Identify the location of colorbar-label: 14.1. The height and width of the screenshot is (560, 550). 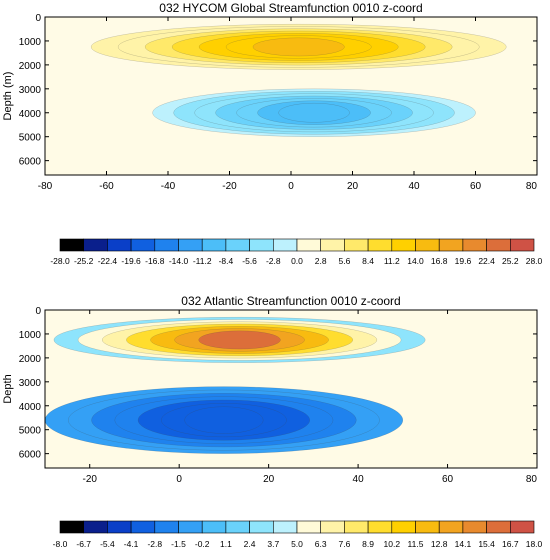
(463, 544).